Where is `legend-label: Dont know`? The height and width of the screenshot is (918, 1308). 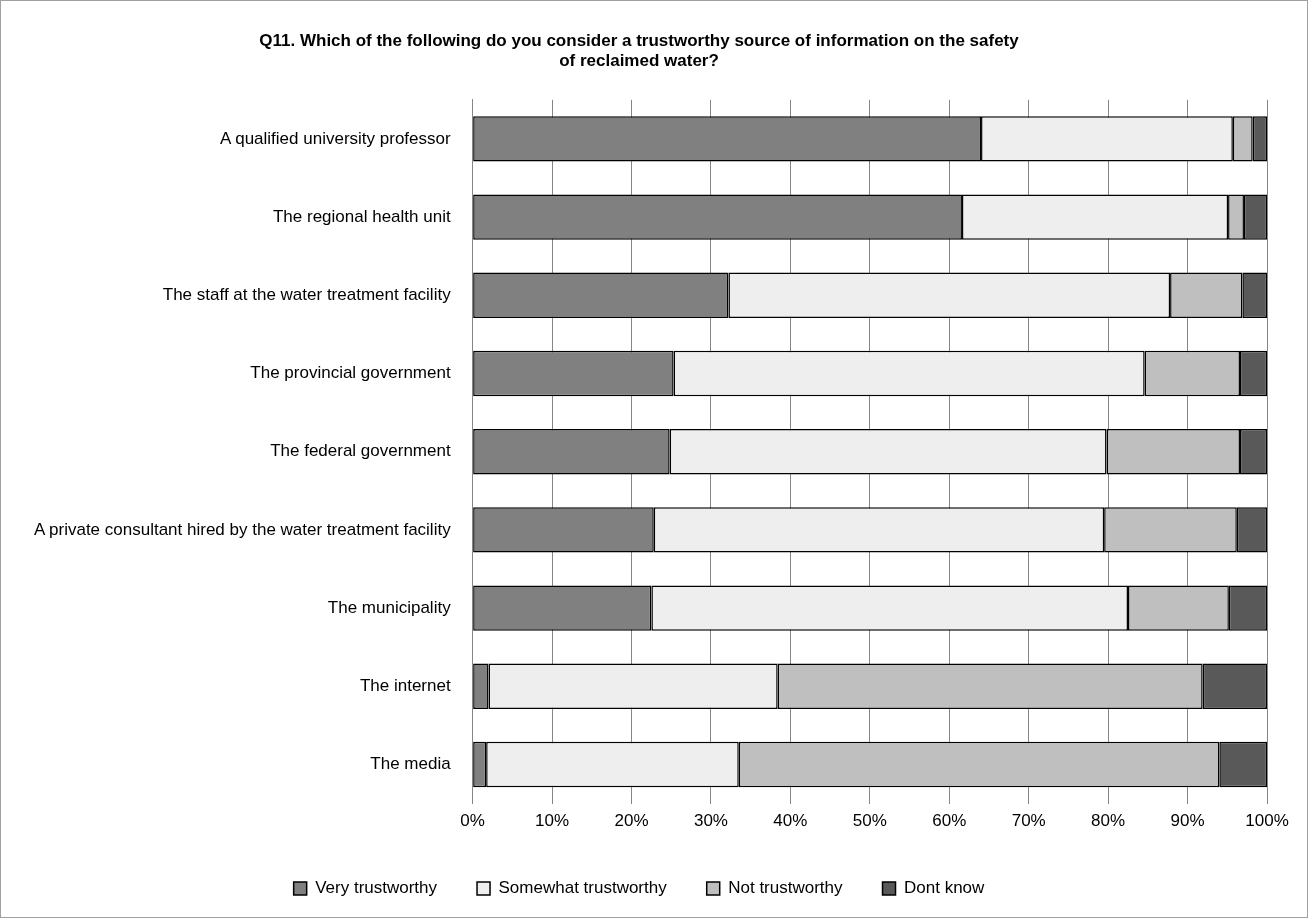
legend-label: Dont know is located at coordinates (945, 888).